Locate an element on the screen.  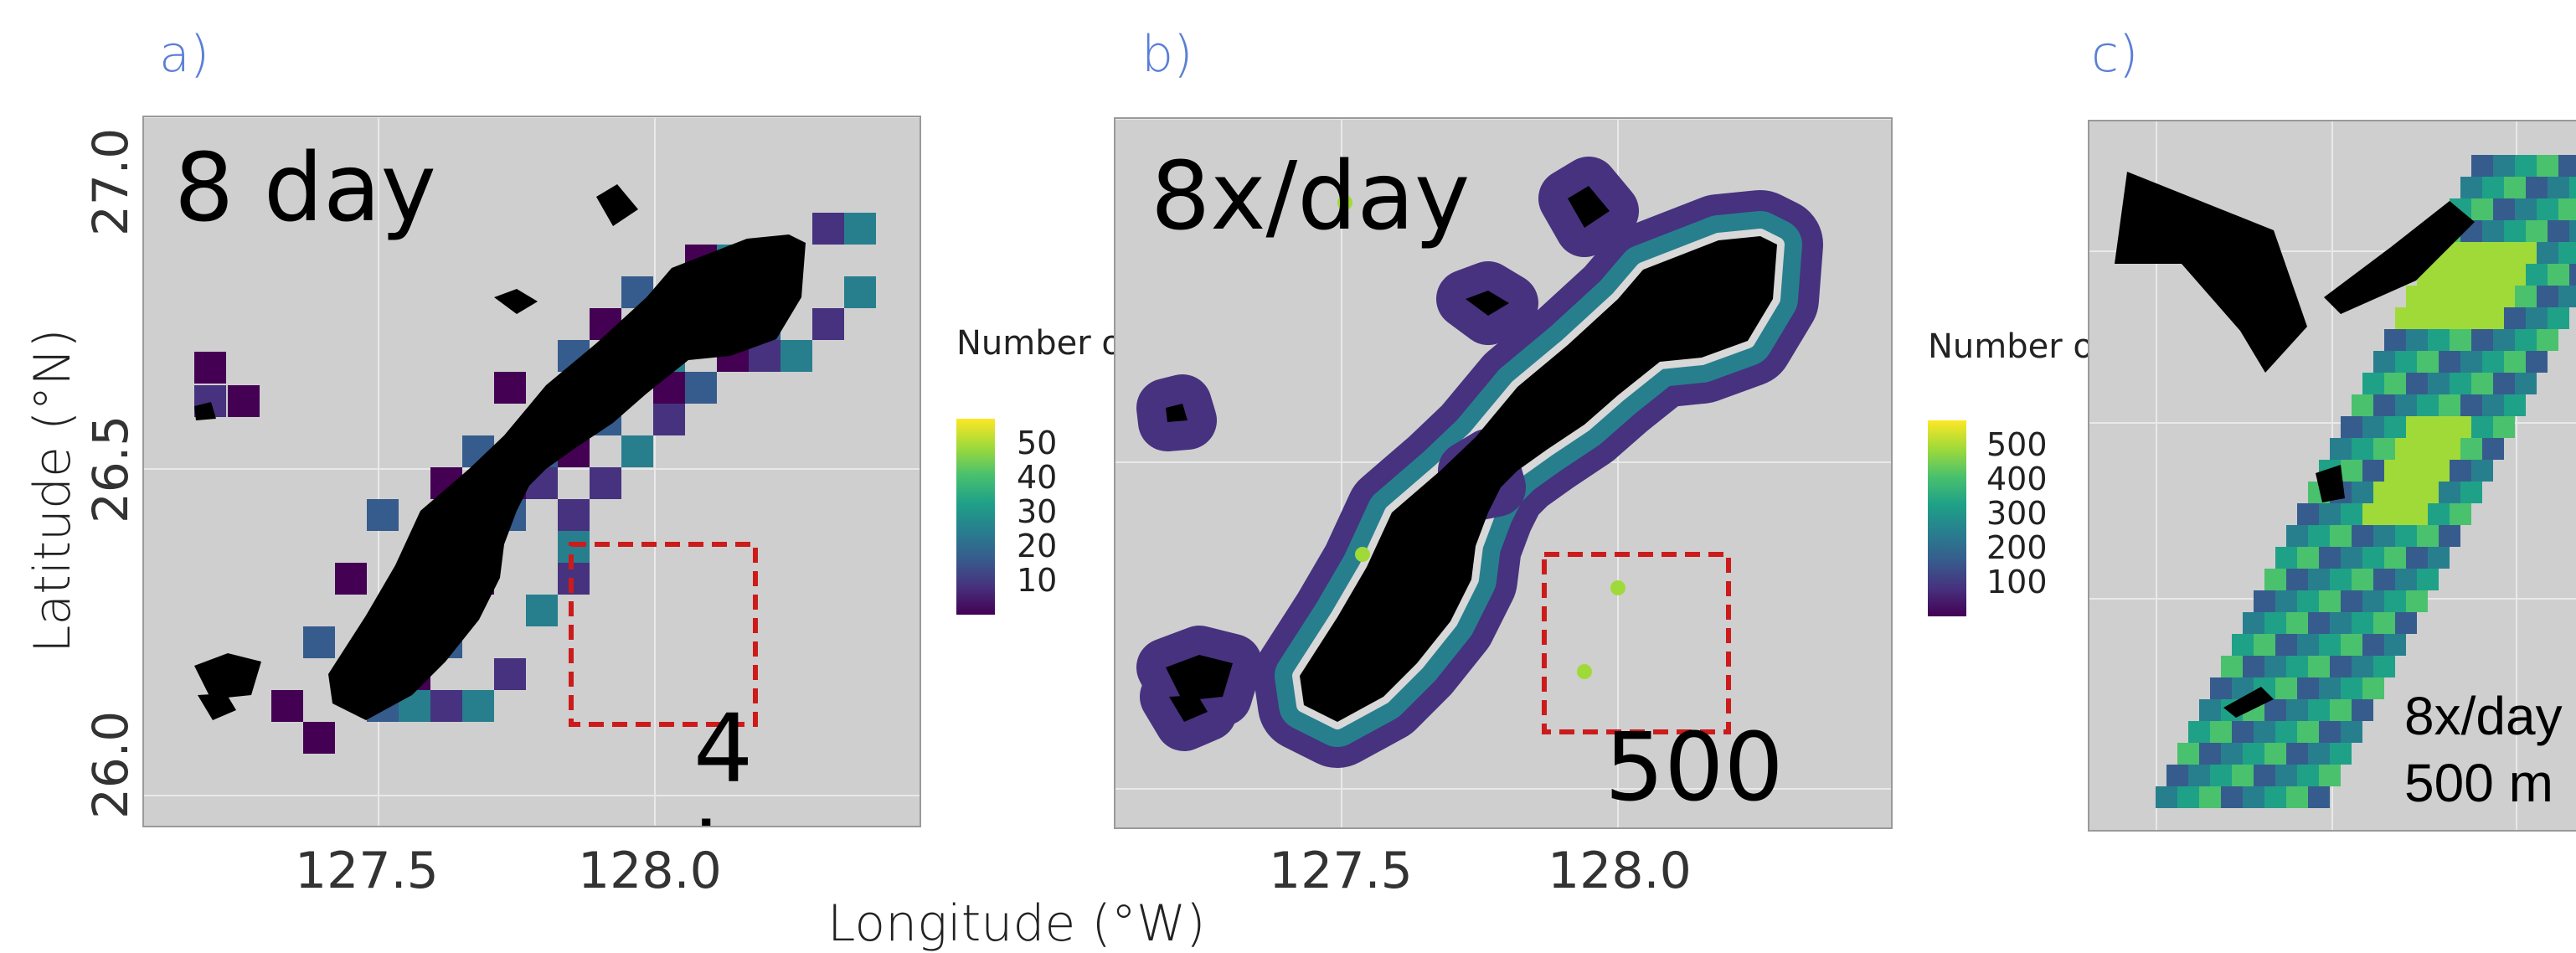
temporal-resolution-label: 8 day is located at coordinates (305, 188).